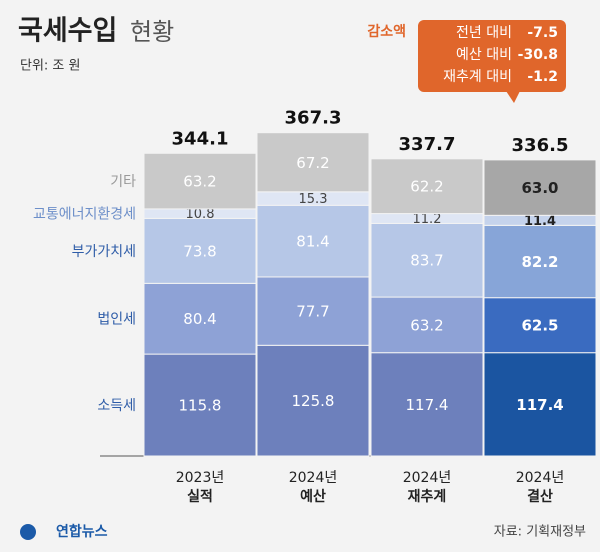 This screenshot has width=600, height=552. What do you see at coordinates (200, 214) in the screenshot?
I see `value-label: 10.8` at bounding box center [200, 214].